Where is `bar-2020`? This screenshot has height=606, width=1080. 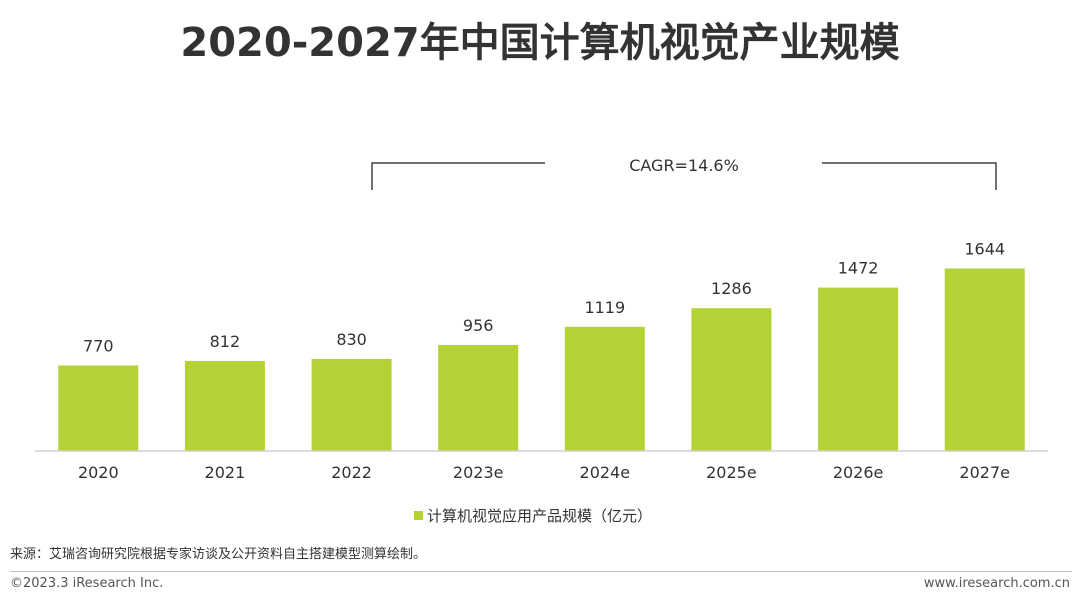
bar-2020 is located at coordinates (98, 408).